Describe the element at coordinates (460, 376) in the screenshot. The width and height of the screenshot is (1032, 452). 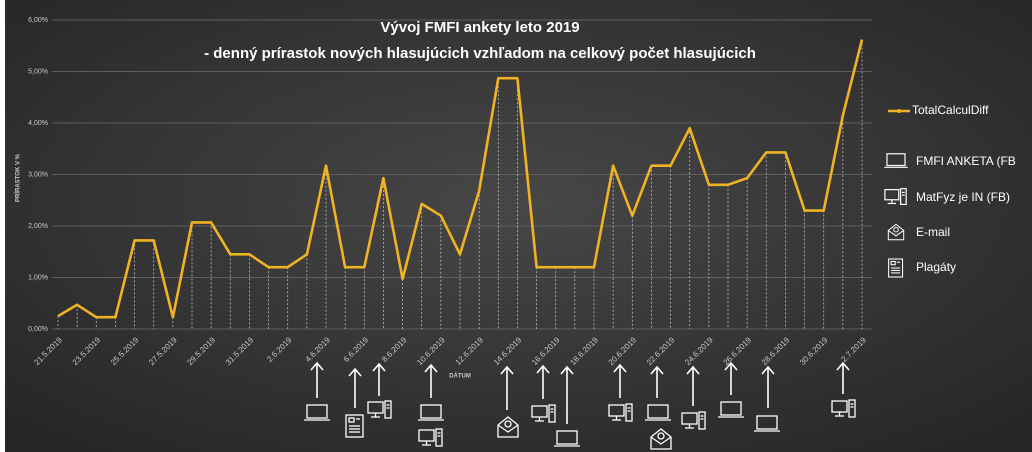
I see `x-axis-title: DÁTUM` at that location.